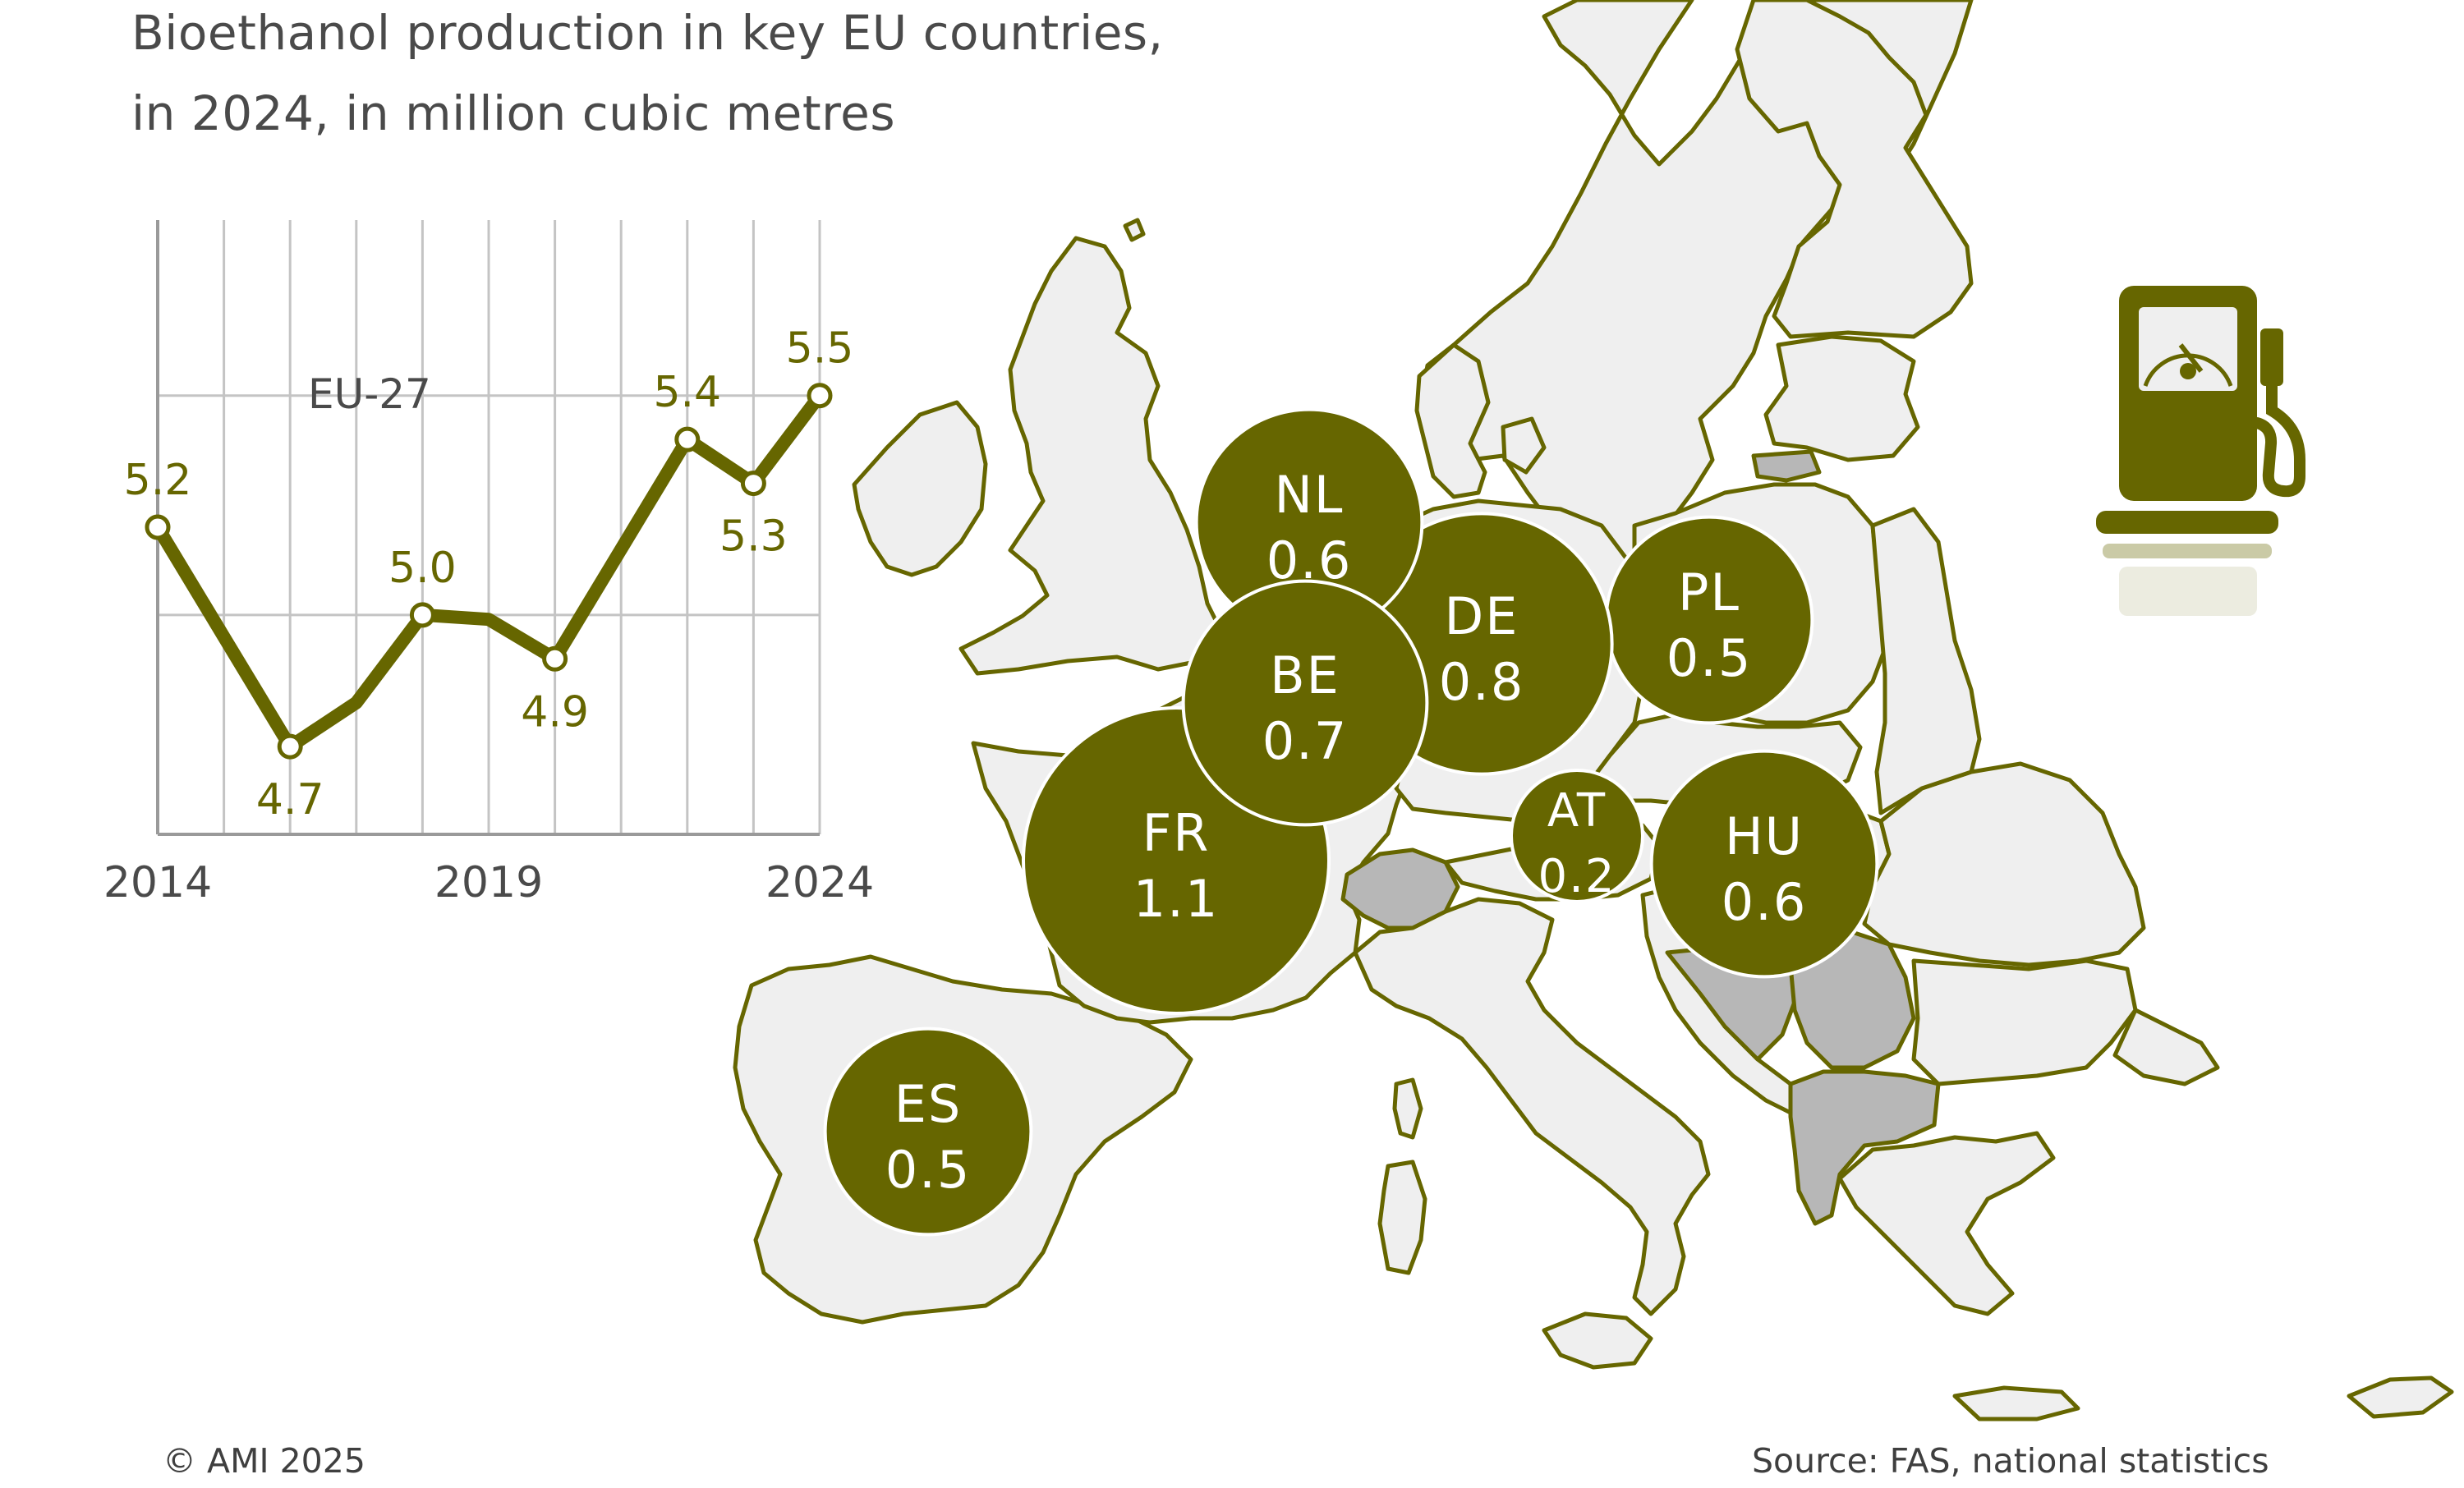  I want to click on map-great-britain, so click(1092, 456).